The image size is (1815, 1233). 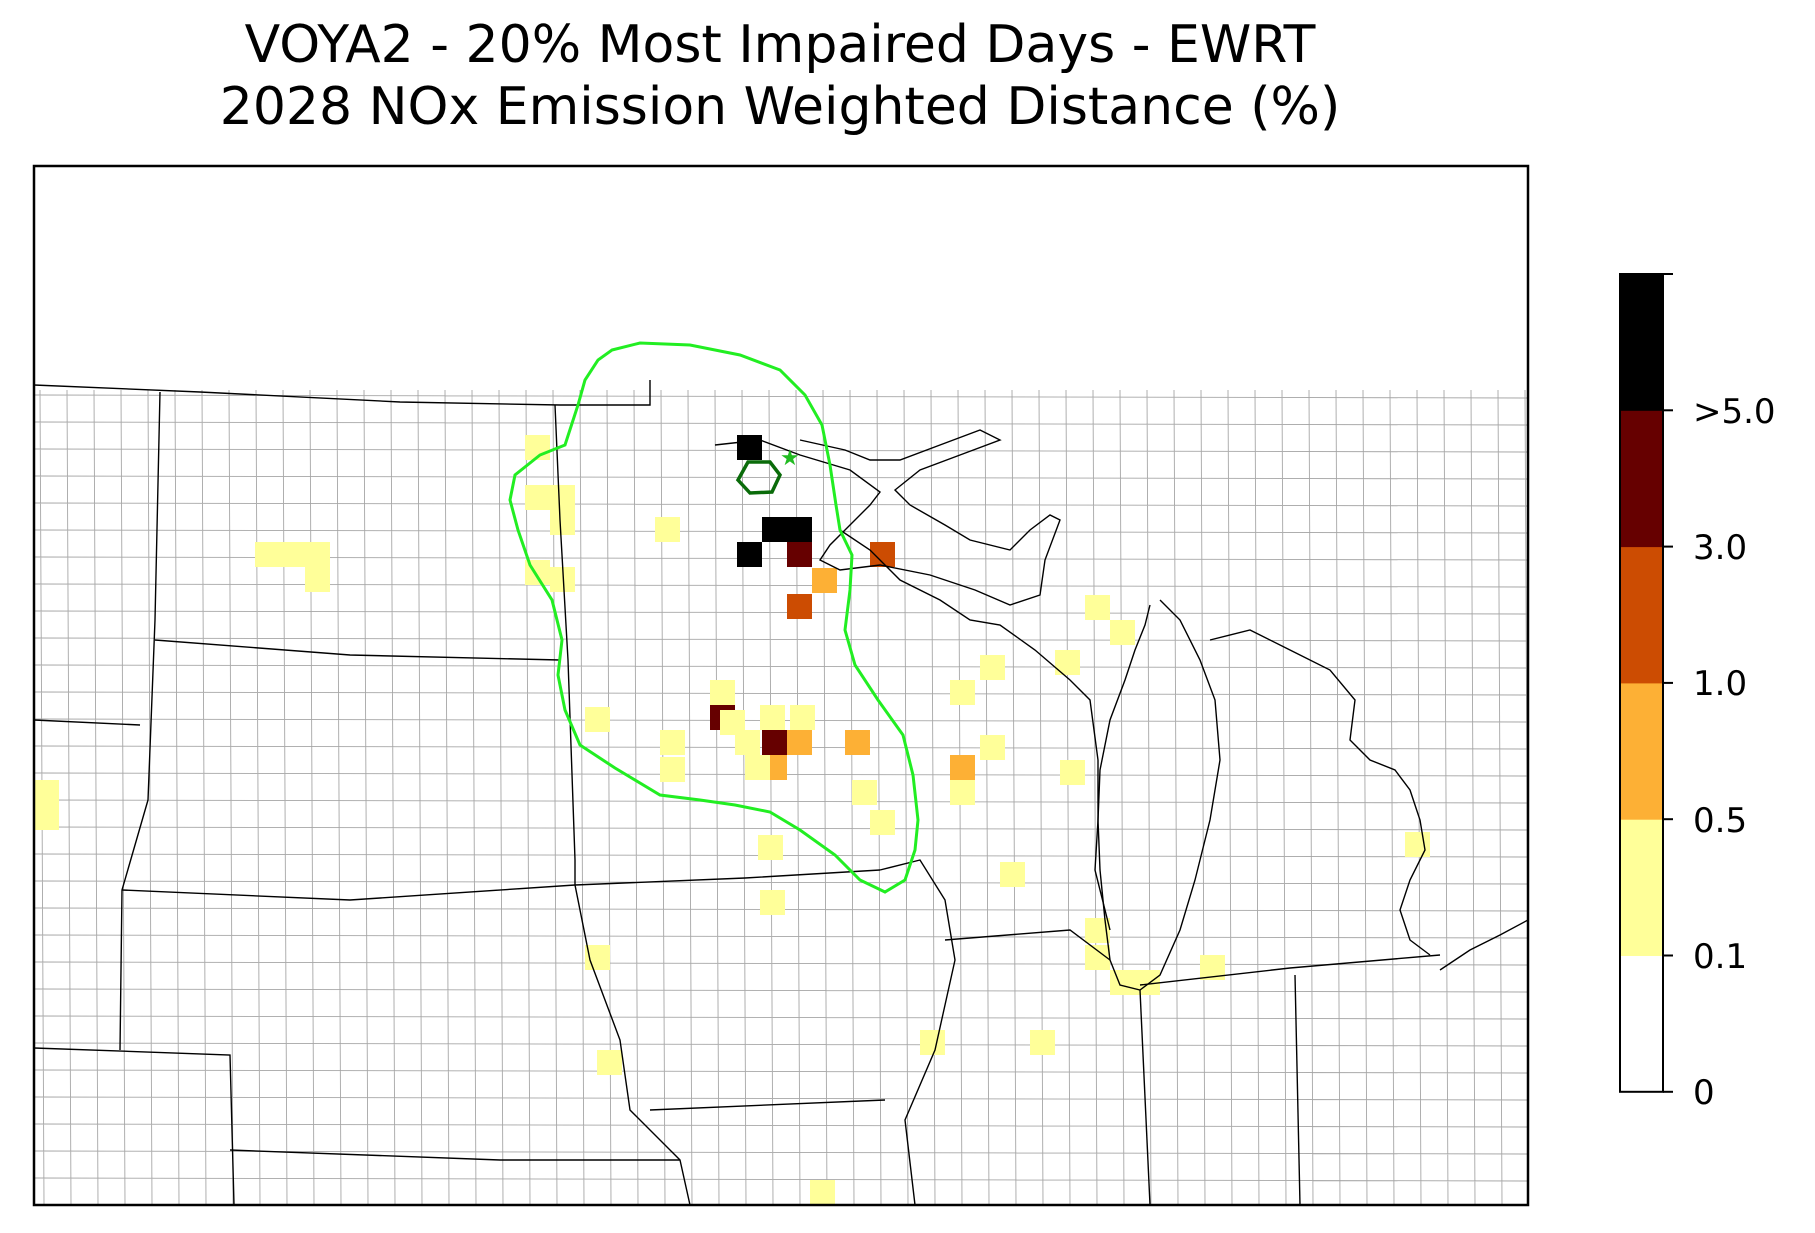 I want to click on lake-michigan-shoreline, so click(x=1159, y=795).